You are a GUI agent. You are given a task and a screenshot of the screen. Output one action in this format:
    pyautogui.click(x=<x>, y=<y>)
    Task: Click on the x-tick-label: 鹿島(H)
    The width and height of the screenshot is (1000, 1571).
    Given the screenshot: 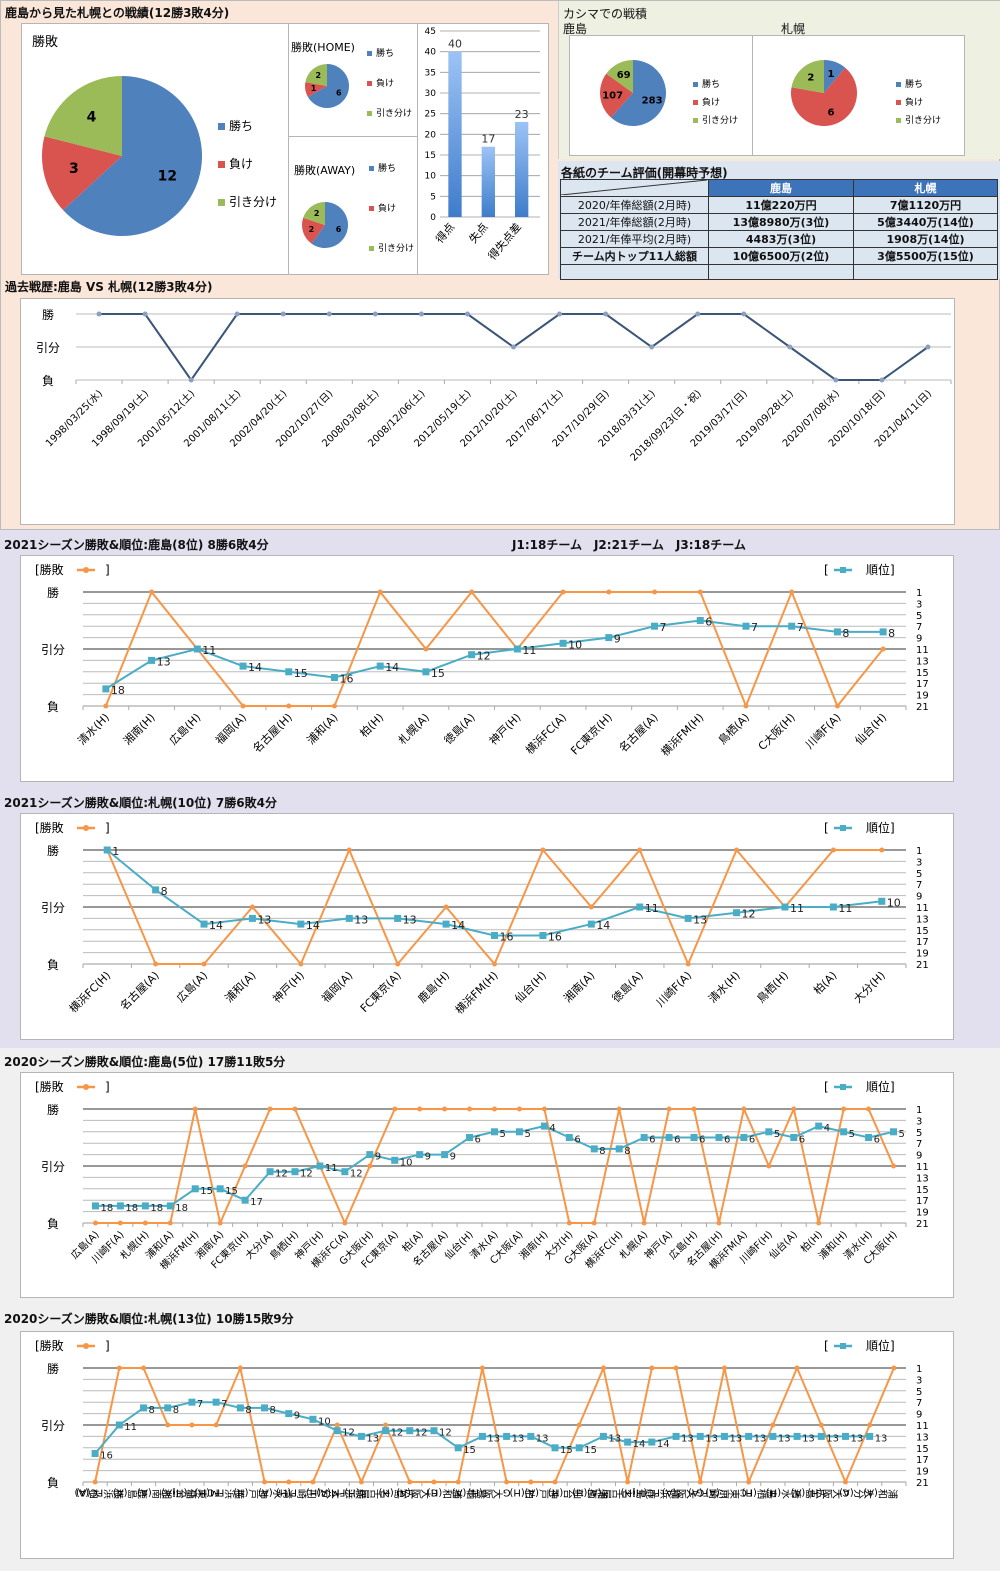 What is the action you would take?
    pyautogui.click(x=638, y=1493)
    